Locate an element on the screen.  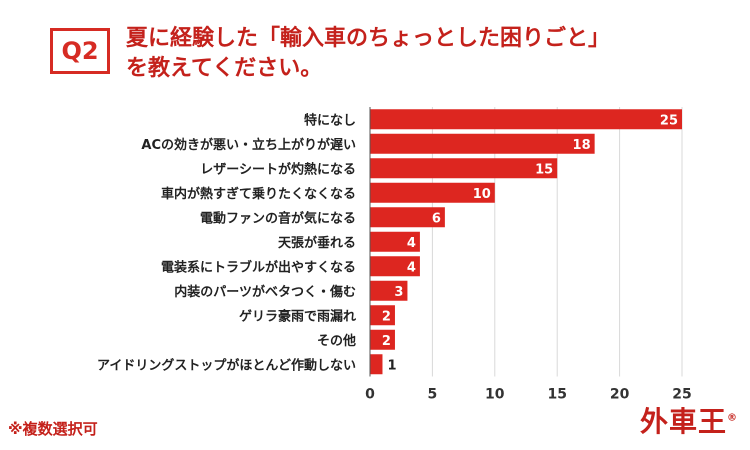
category-label-2: レザーシートが灼熱になる is located at coordinates (278, 169).